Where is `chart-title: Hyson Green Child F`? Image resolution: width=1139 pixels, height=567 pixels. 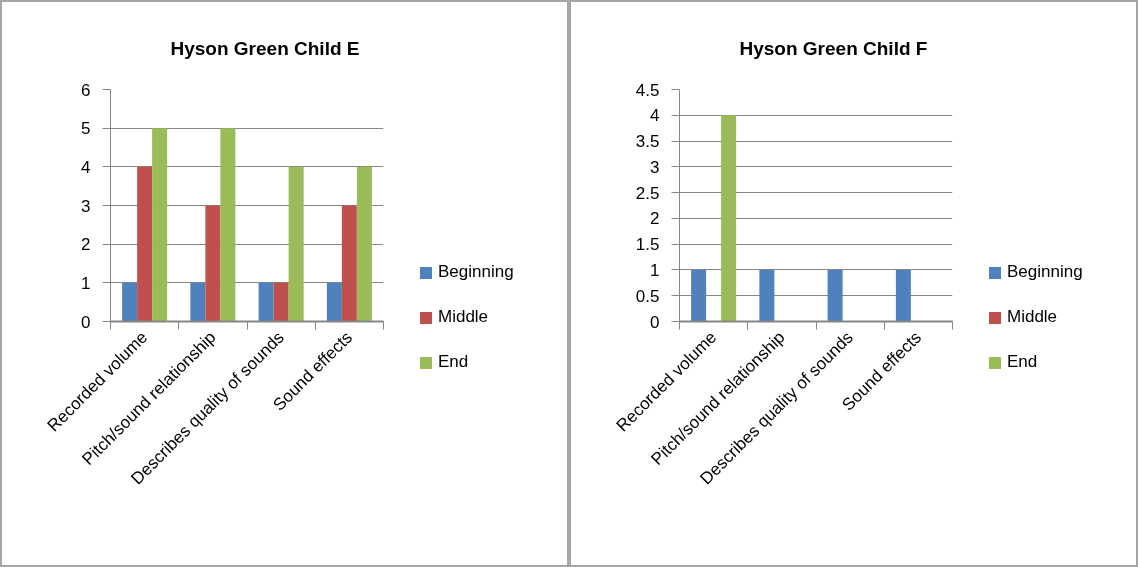 chart-title: Hyson Green Child F is located at coordinates (833, 48).